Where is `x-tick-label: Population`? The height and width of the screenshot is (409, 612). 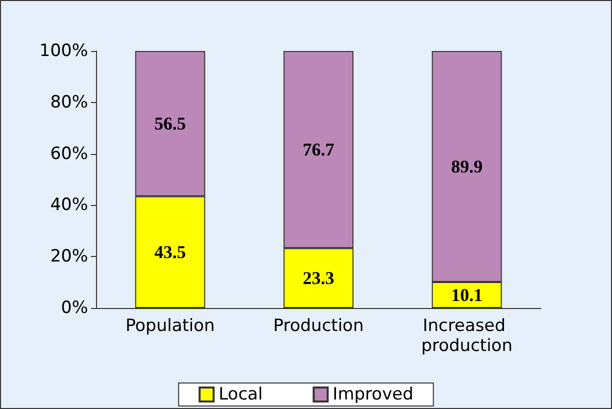 x-tick-label: Population is located at coordinates (170, 326).